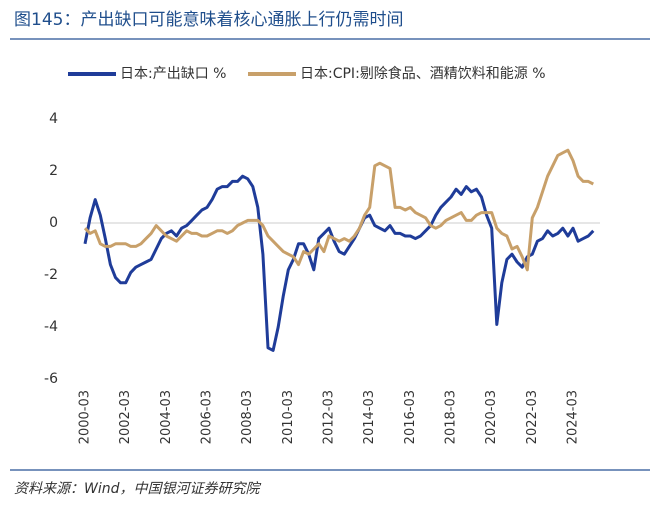  I want to click on x-tick-label: 2012-03, so click(329, 417).